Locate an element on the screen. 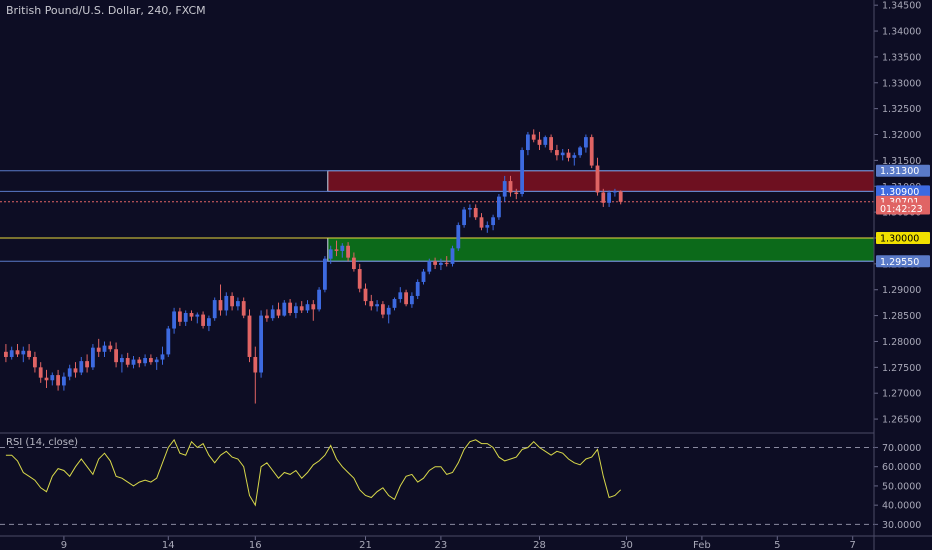 The height and width of the screenshot is (550, 932). price-tick-label: 1.33000 is located at coordinates (901, 83).